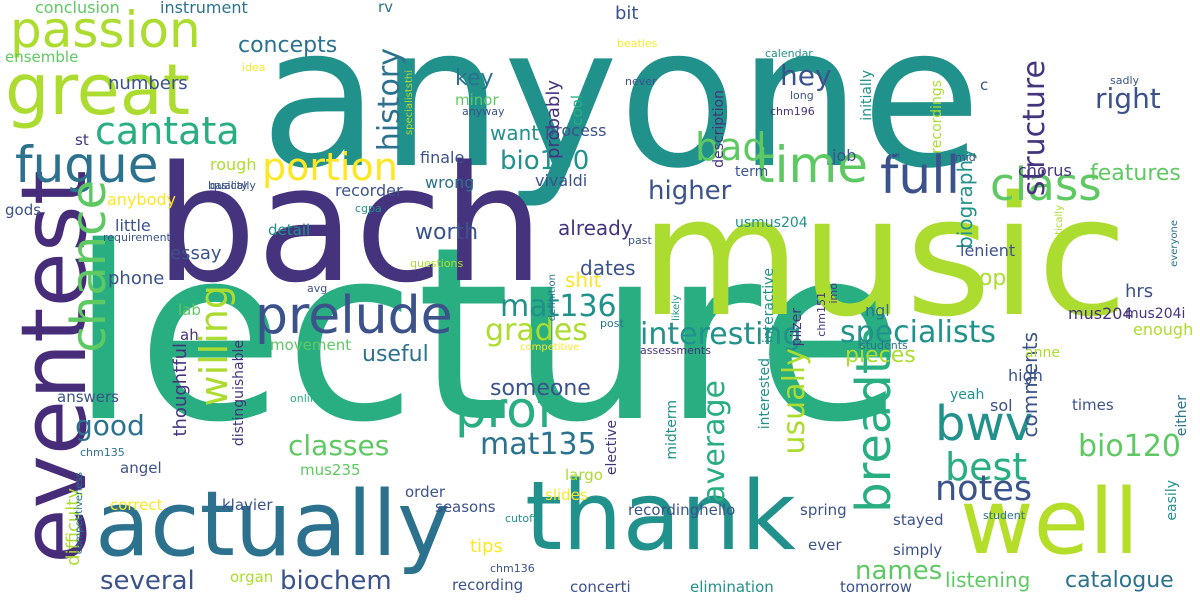  What do you see at coordinates (1059, 233) in the screenshot?
I see `word-realistically: realistically` at bounding box center [1059, 233].